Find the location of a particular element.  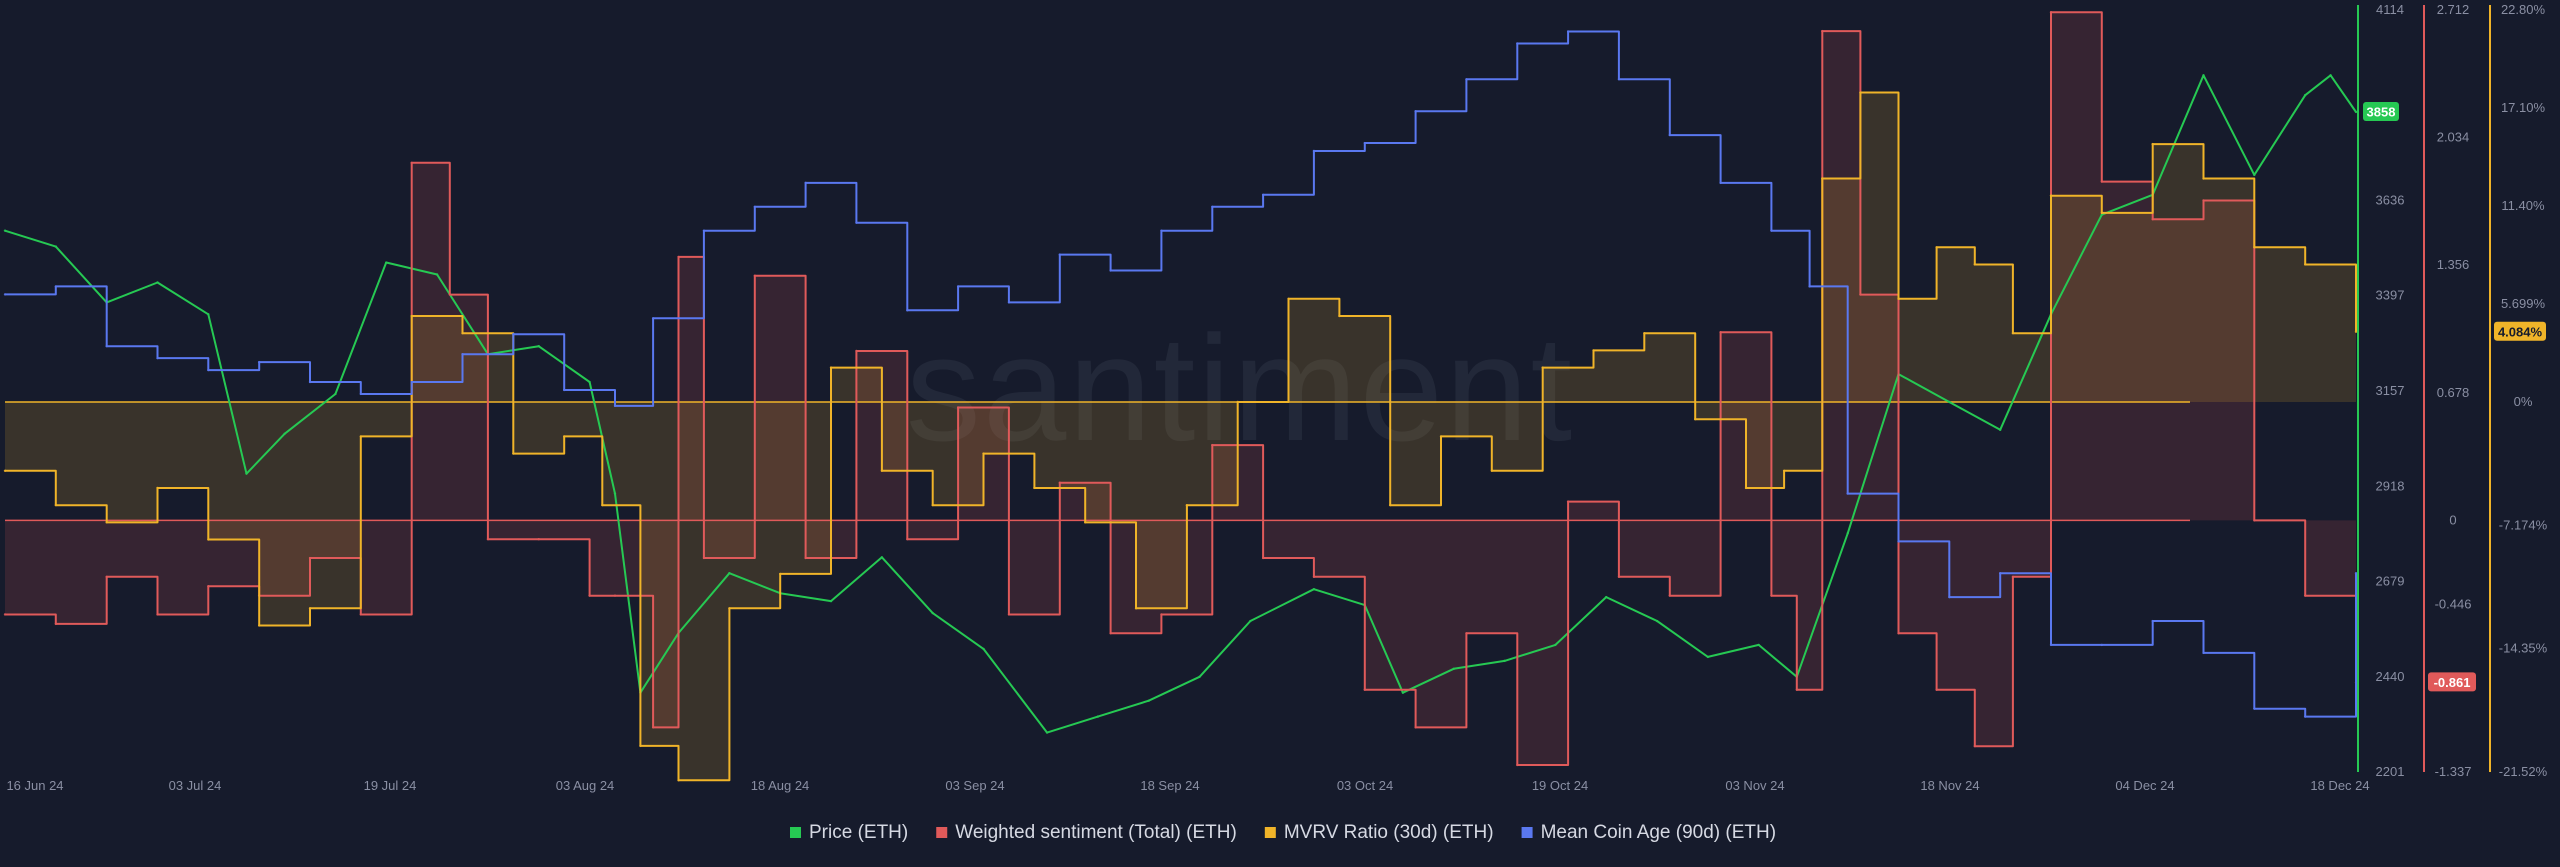

mvrv-axis-tick: -7.174% is located at coordinates (2523, 524).